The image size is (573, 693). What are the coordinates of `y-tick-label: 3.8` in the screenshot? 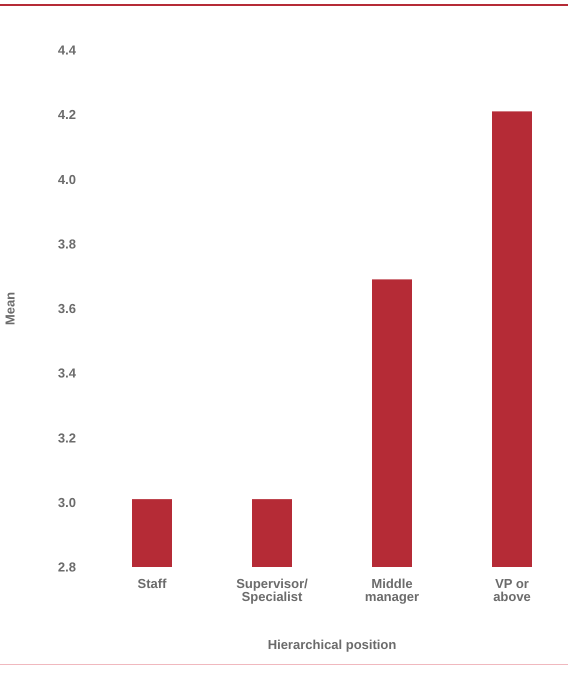 It's located at (67, 244).